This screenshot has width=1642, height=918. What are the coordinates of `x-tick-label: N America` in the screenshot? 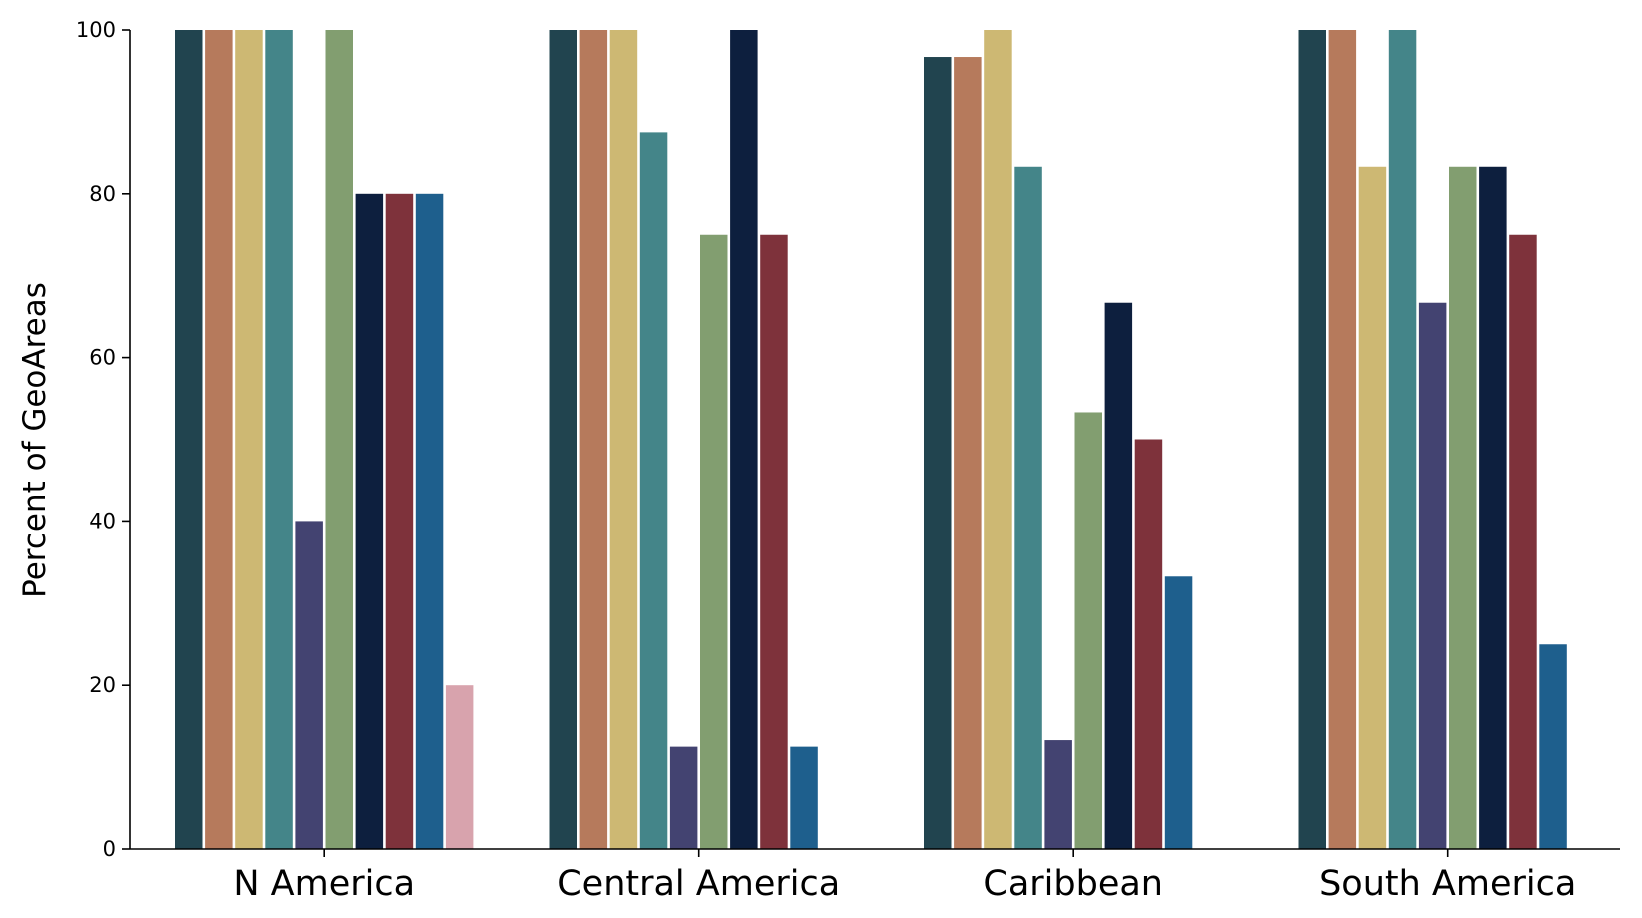 It's located at (324, 884).